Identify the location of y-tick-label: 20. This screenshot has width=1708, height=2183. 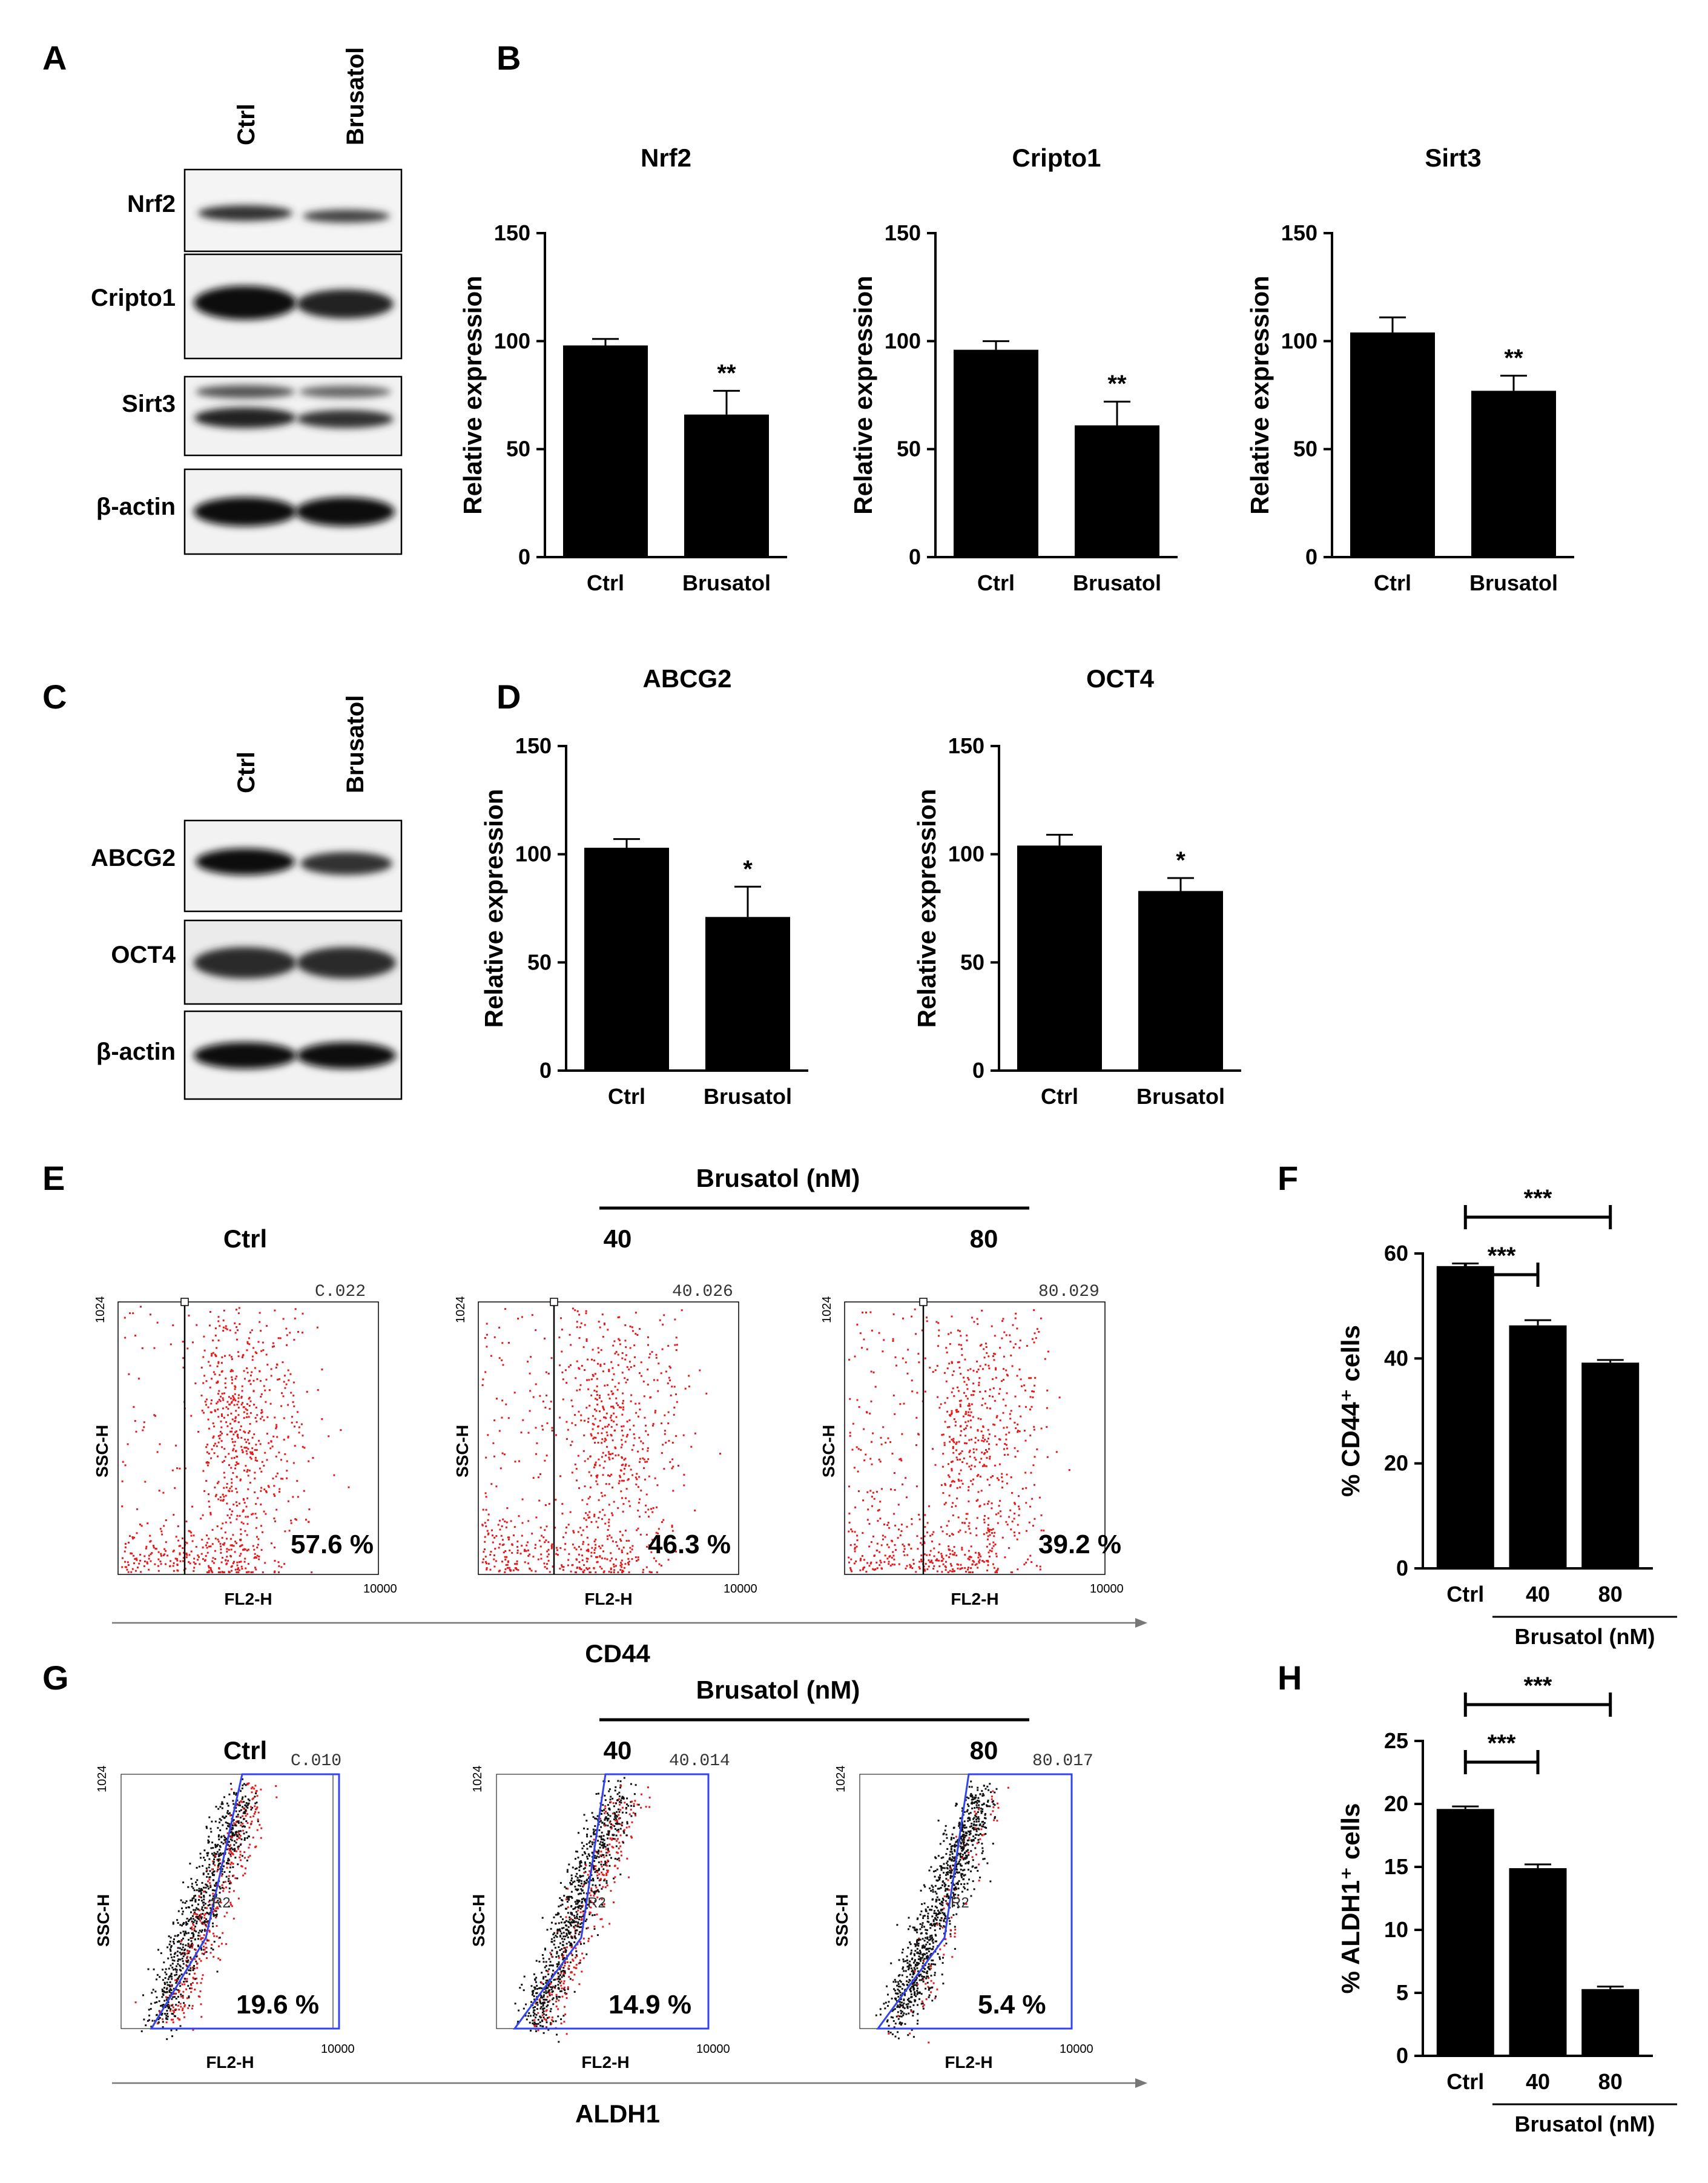
(1396, 1803).